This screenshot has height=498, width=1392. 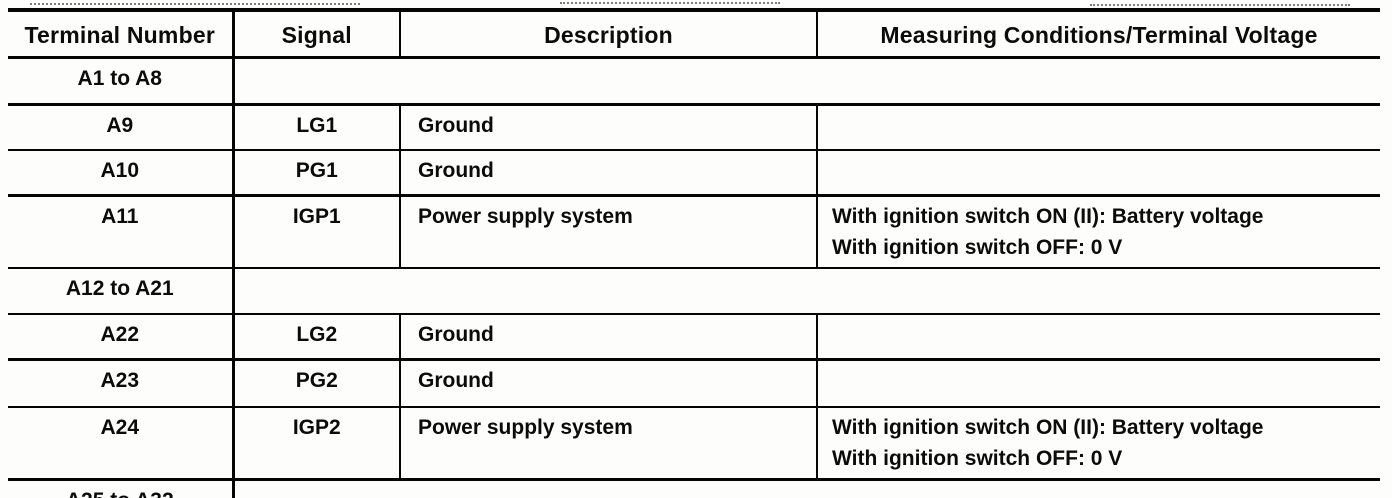 I want to click on terminal-cell: A12 to A21, so click(x=121, y=291).